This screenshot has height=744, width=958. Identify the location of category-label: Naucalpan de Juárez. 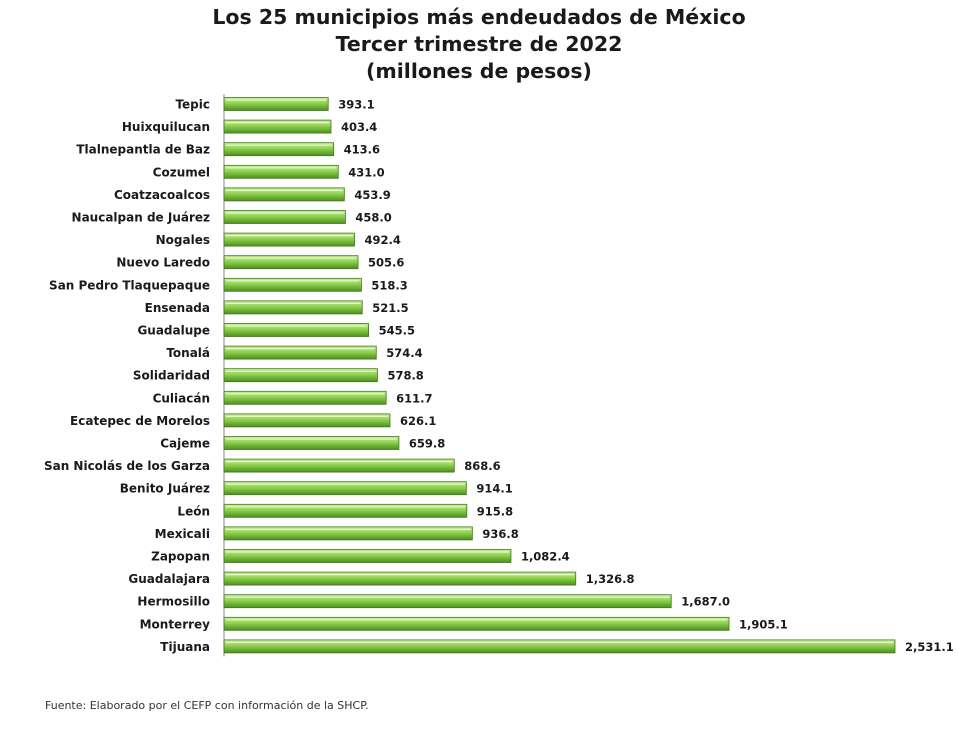
(141, 218).